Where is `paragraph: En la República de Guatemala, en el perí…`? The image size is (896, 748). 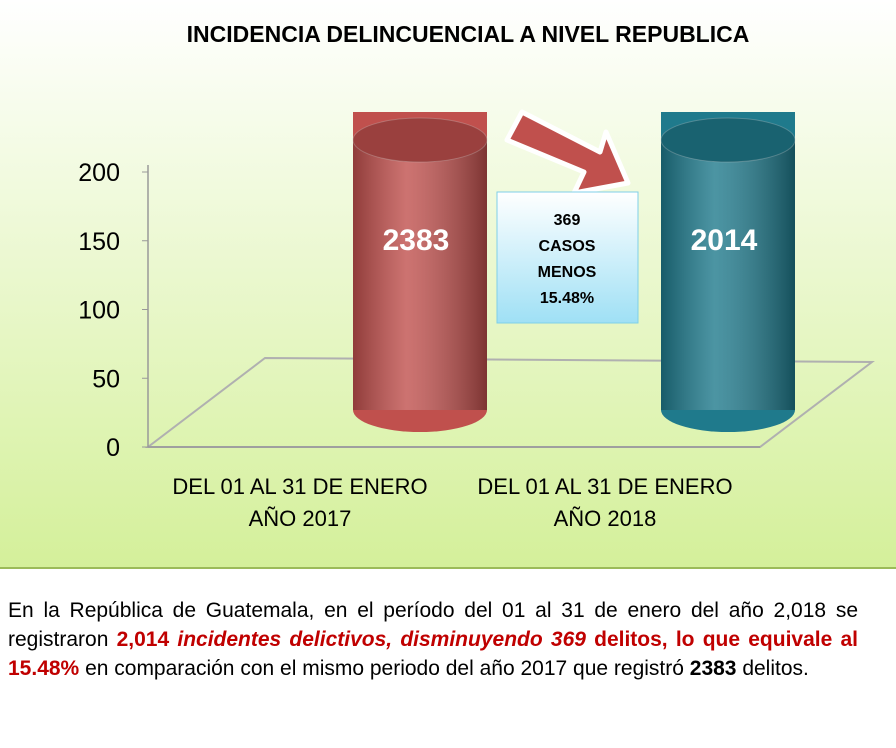 paragraph: En la República de Guatemala, en el perí… is located at coordinates (433, 639).